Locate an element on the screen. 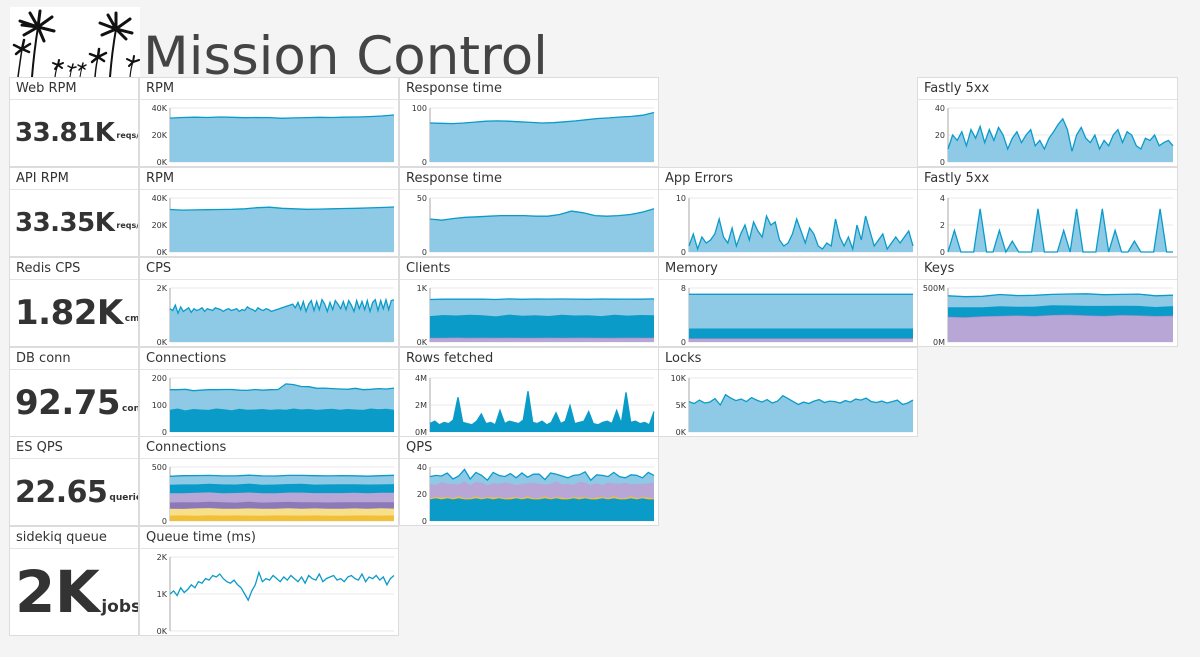  web-rpm-chart-widget: RPM 40K 20K 0K is located at coordinates (269, 122).